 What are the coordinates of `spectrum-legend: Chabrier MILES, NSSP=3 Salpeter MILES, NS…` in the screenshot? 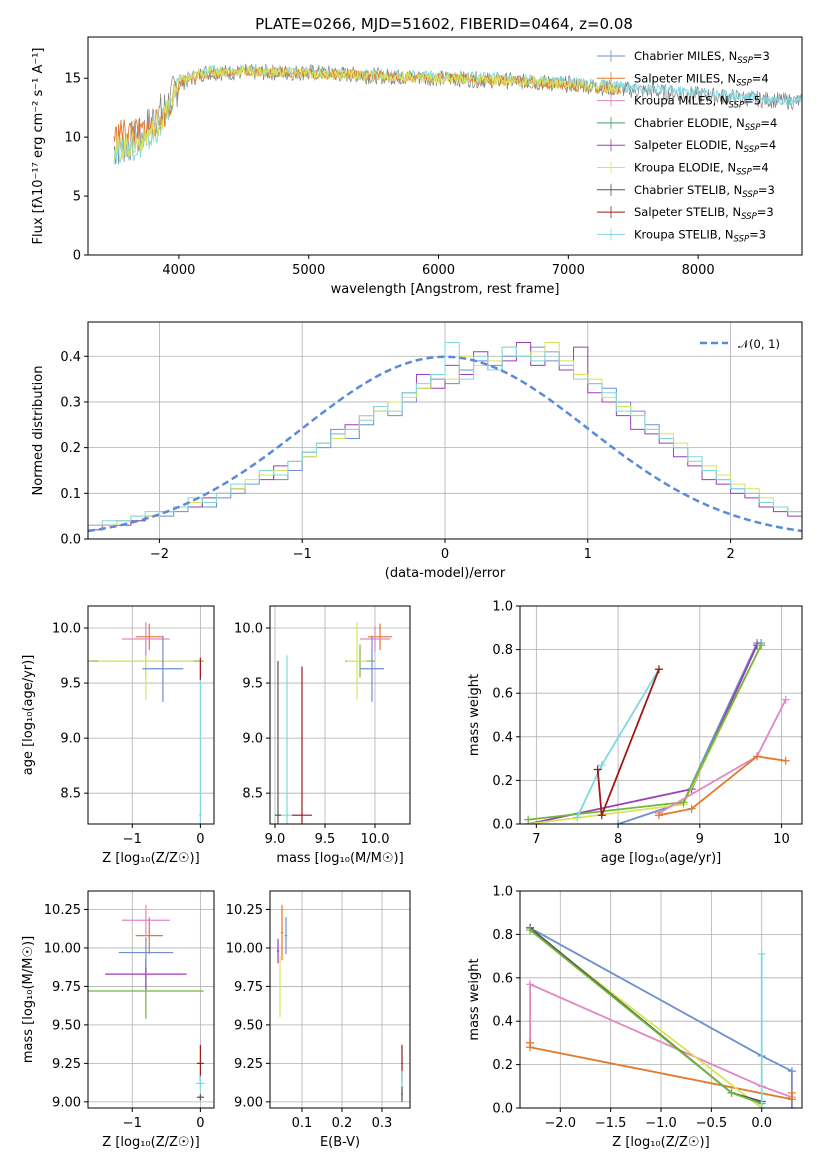 It's located at (687, 146).